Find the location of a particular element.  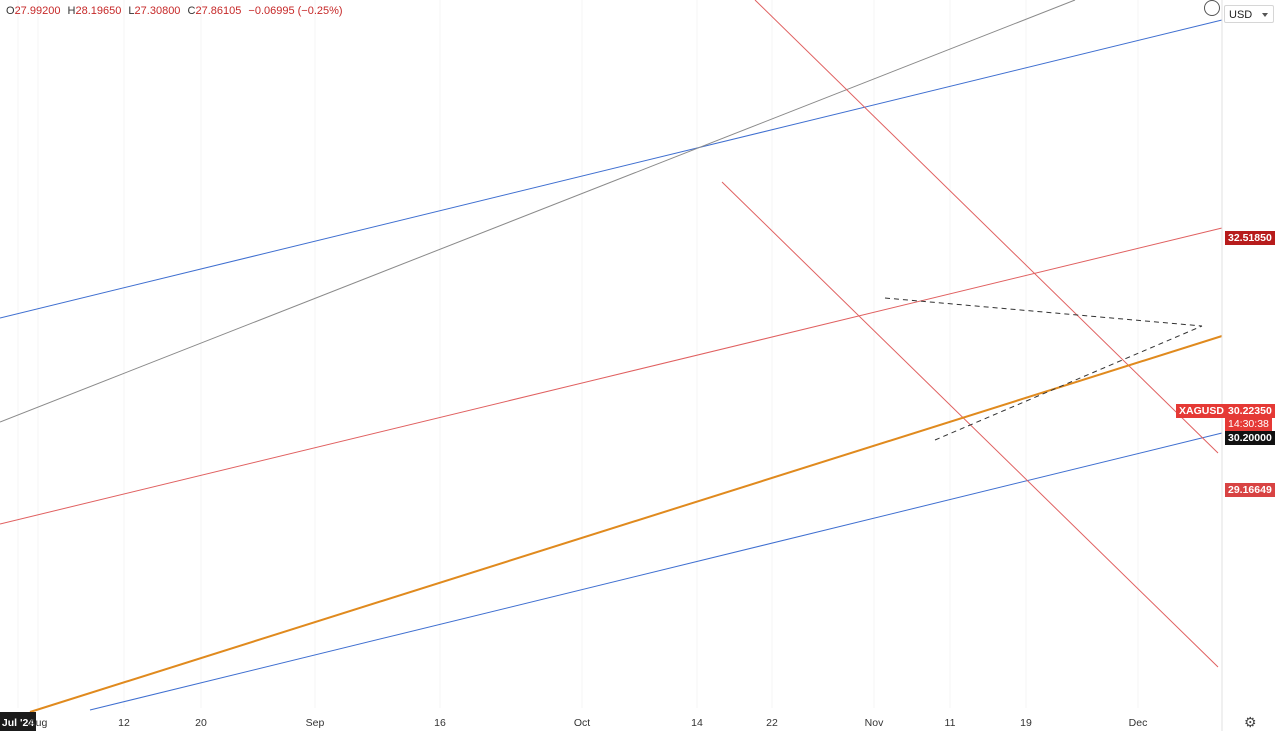

crosshair-price-tag: 30.20000 is located at coordinates (1250, 438).